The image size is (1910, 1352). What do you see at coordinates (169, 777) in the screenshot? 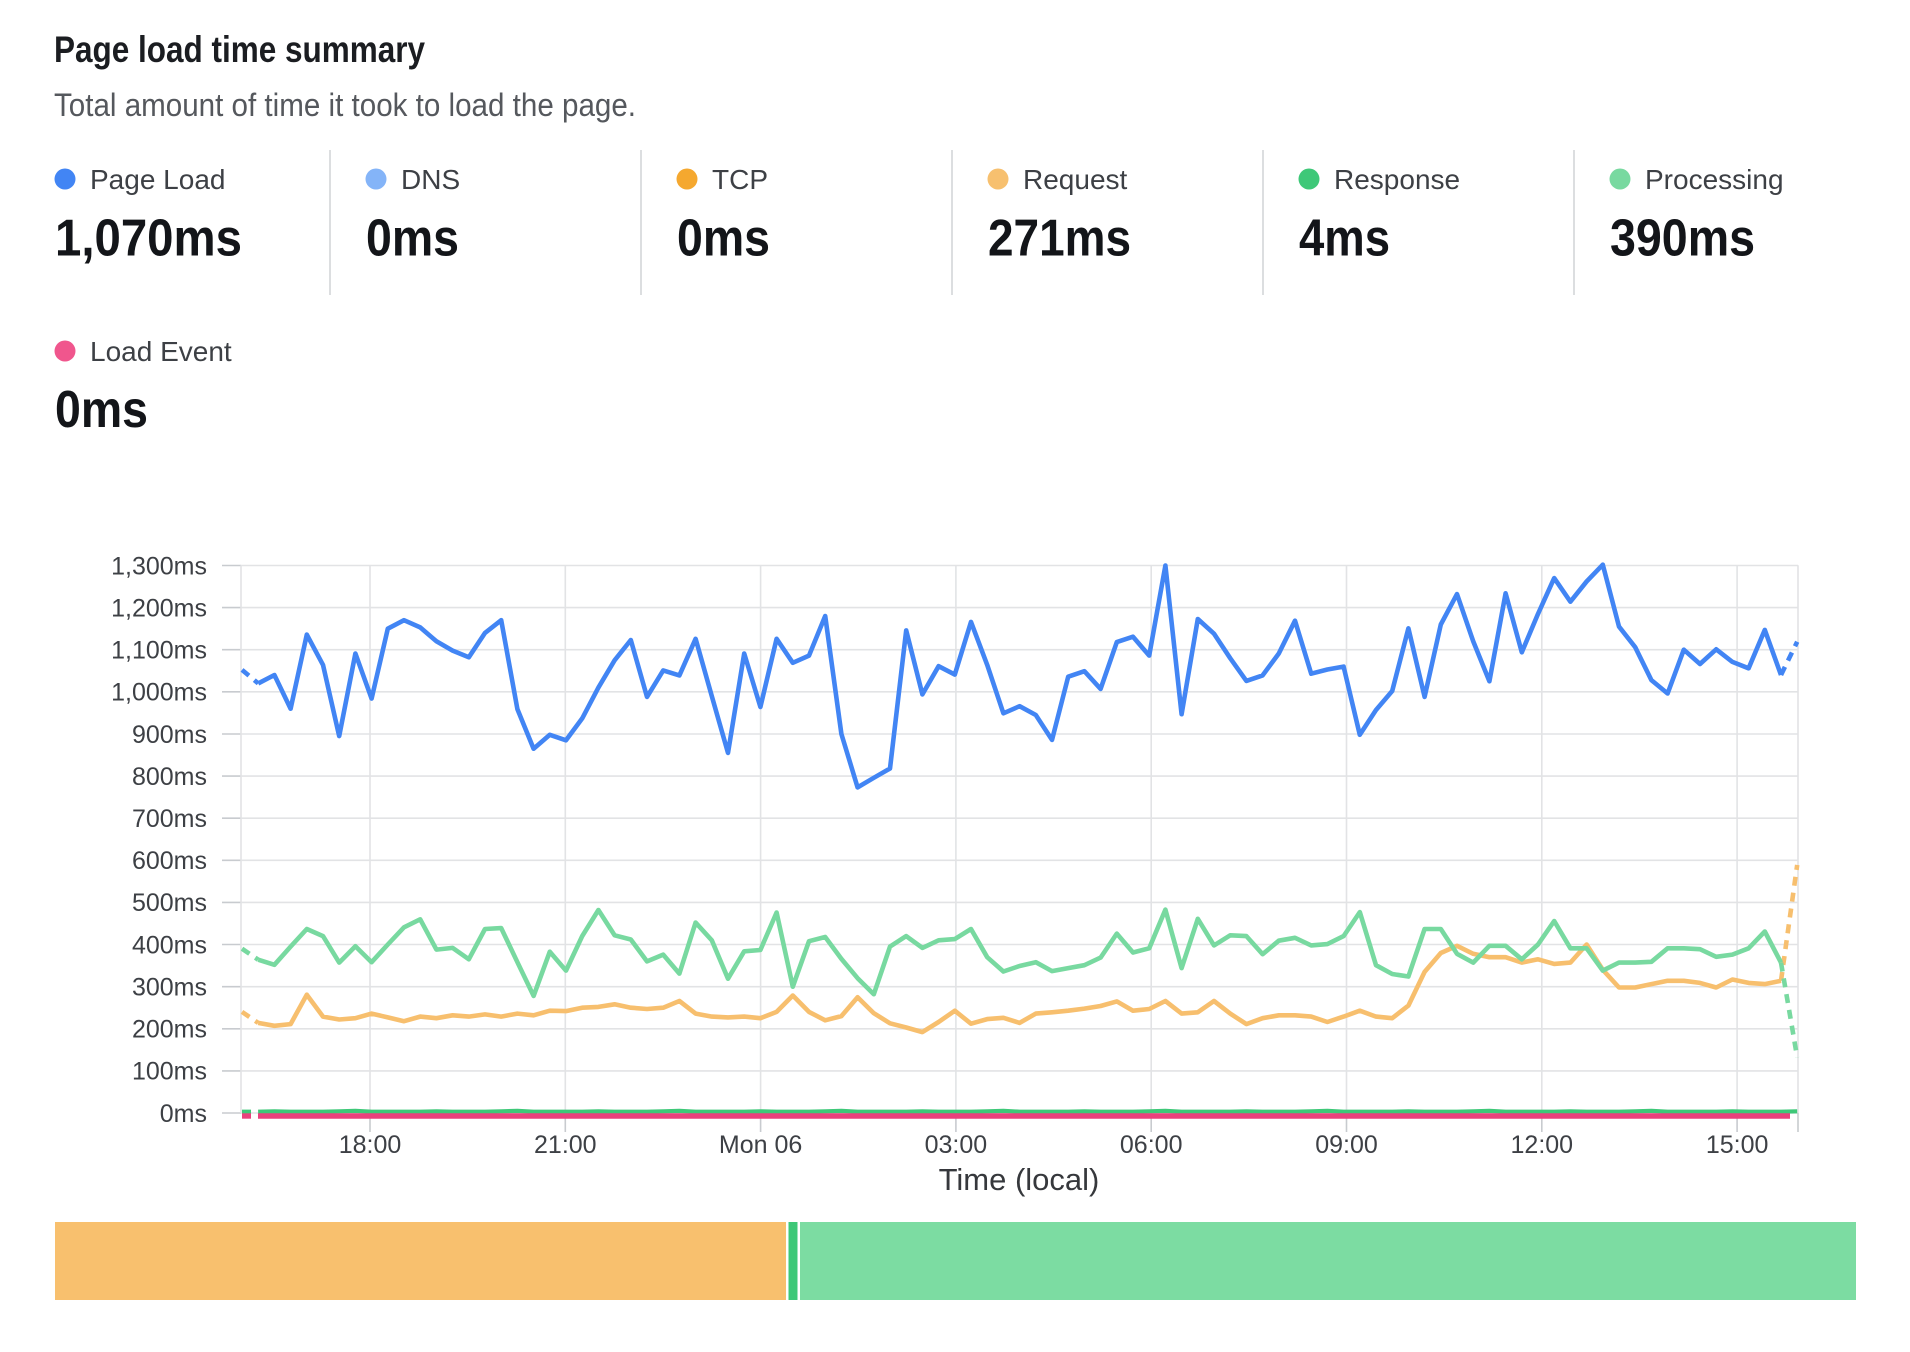
I see `svg-text: 800ms` at bounding box center [169, 777].